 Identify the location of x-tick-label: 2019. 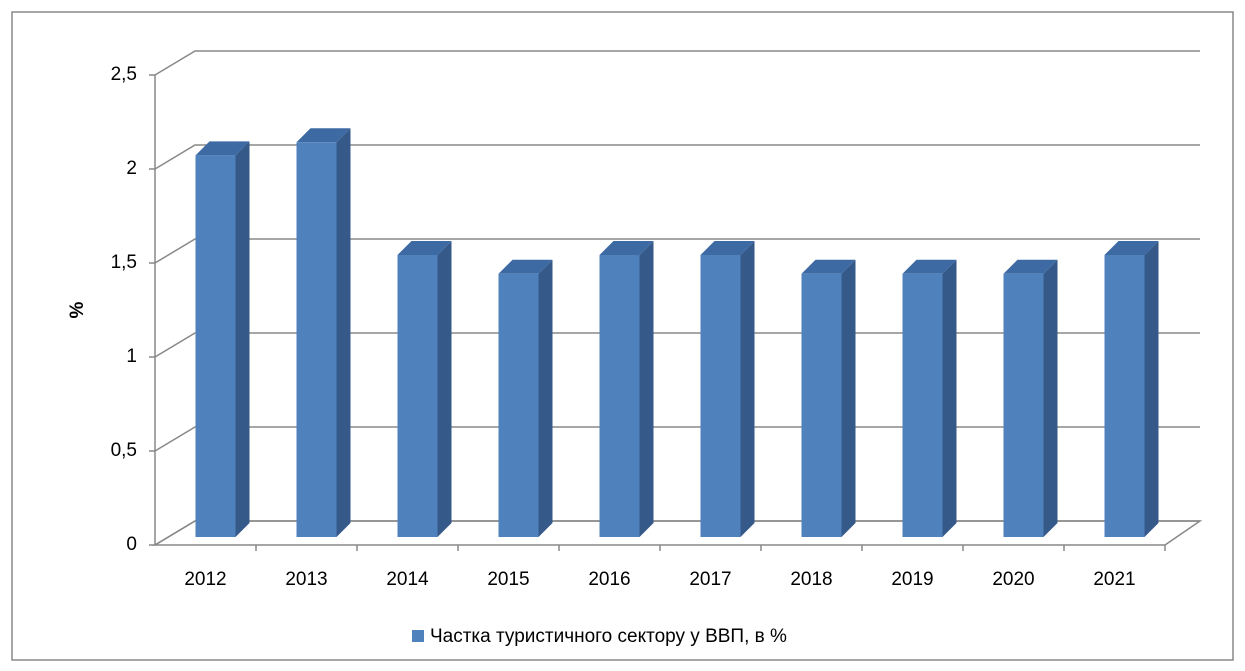
(912, 579).